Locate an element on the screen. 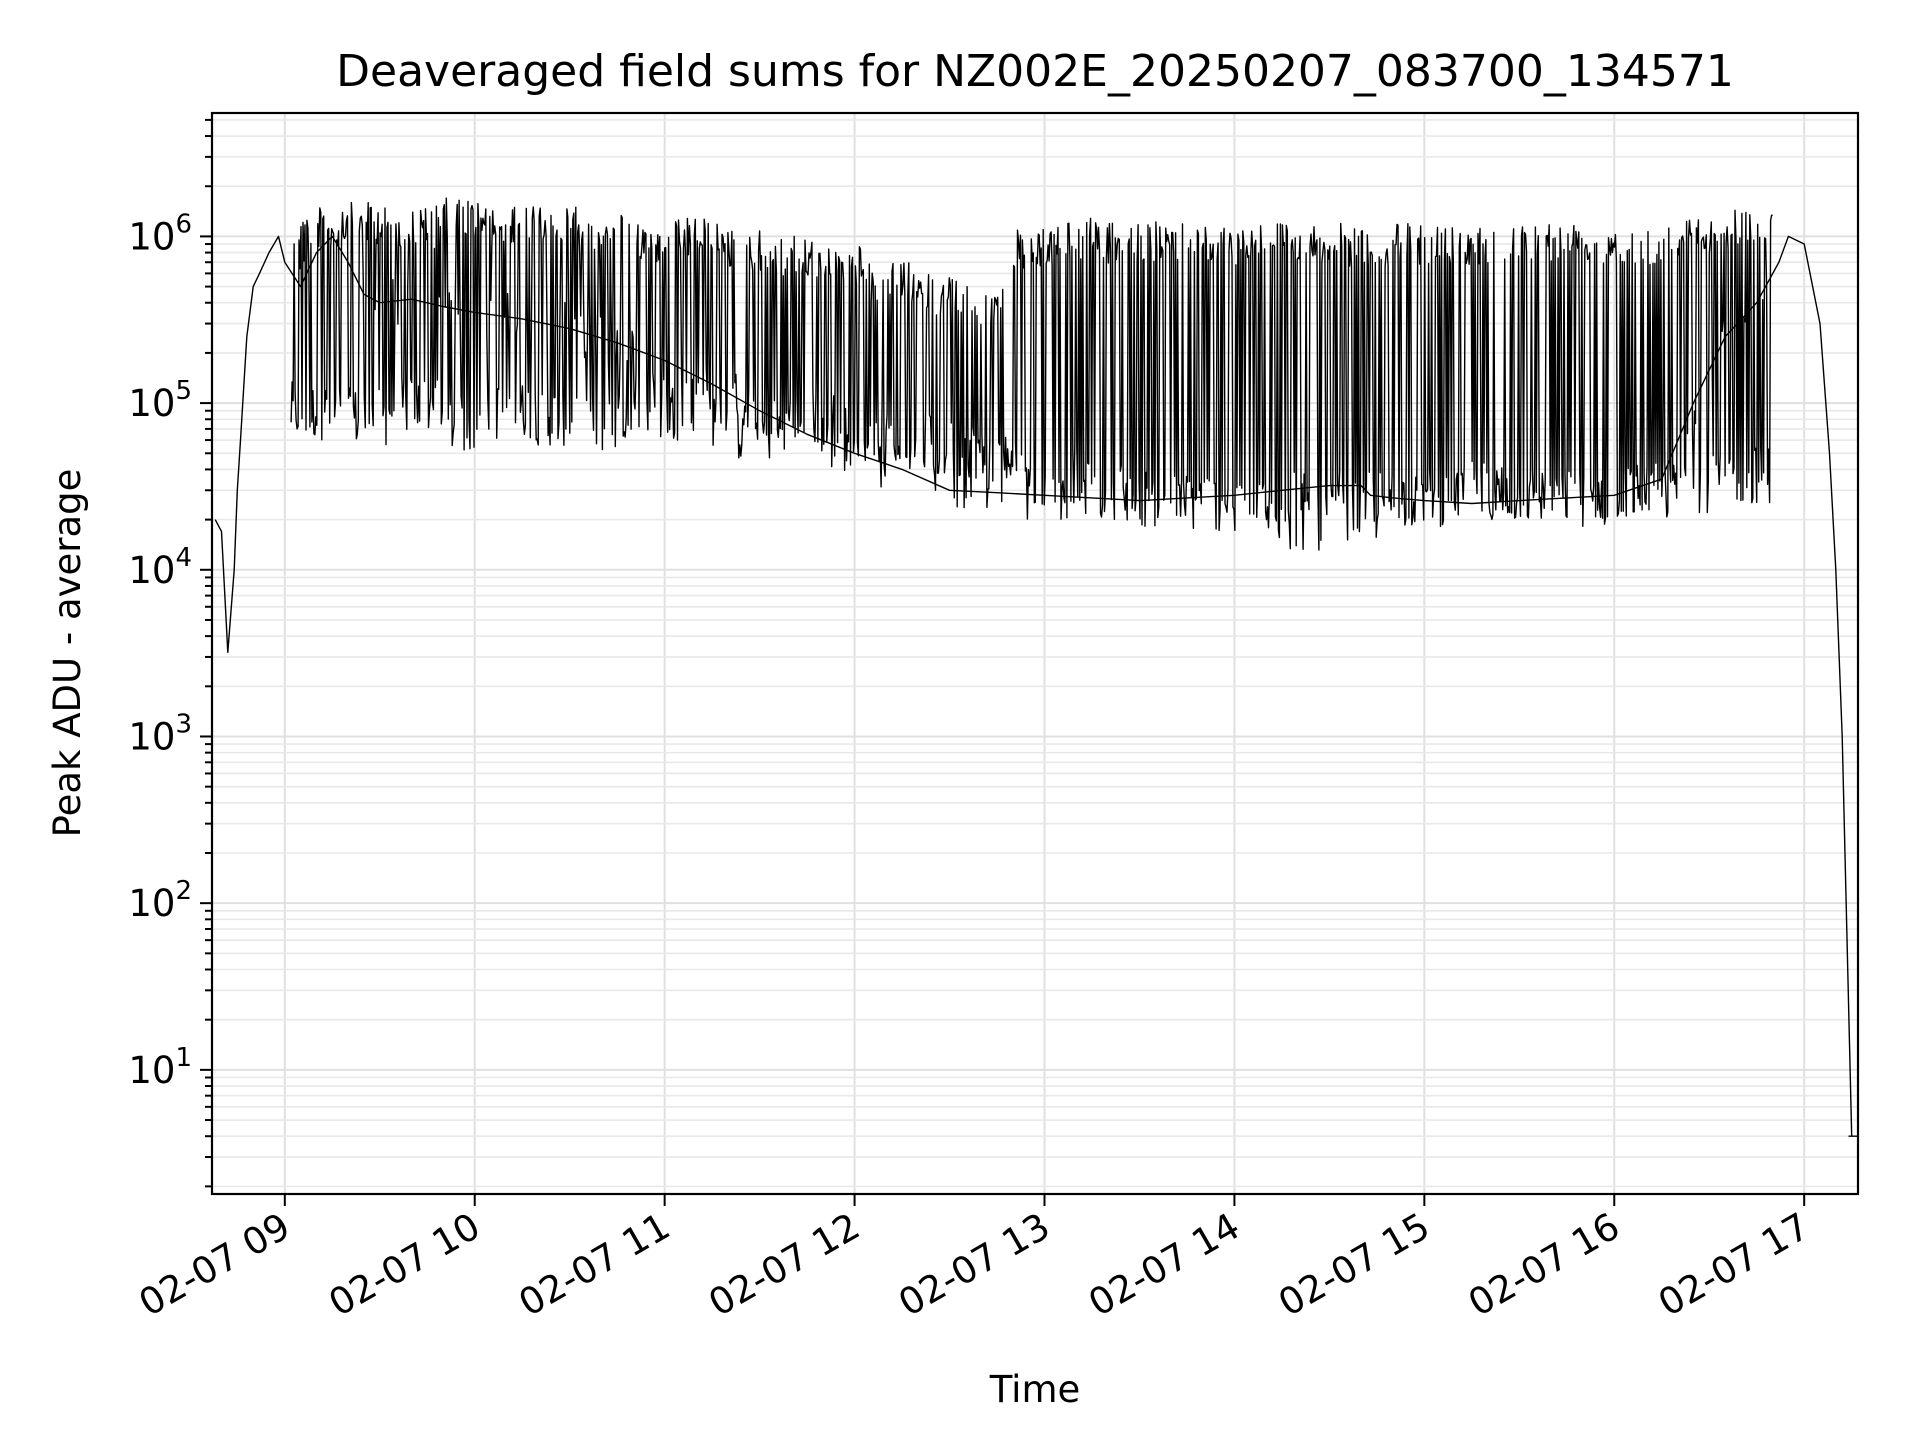 The width and height of the screenshot is (1920, 1440). y-tick-exponent: 3 is located at coordinates (183, 724).